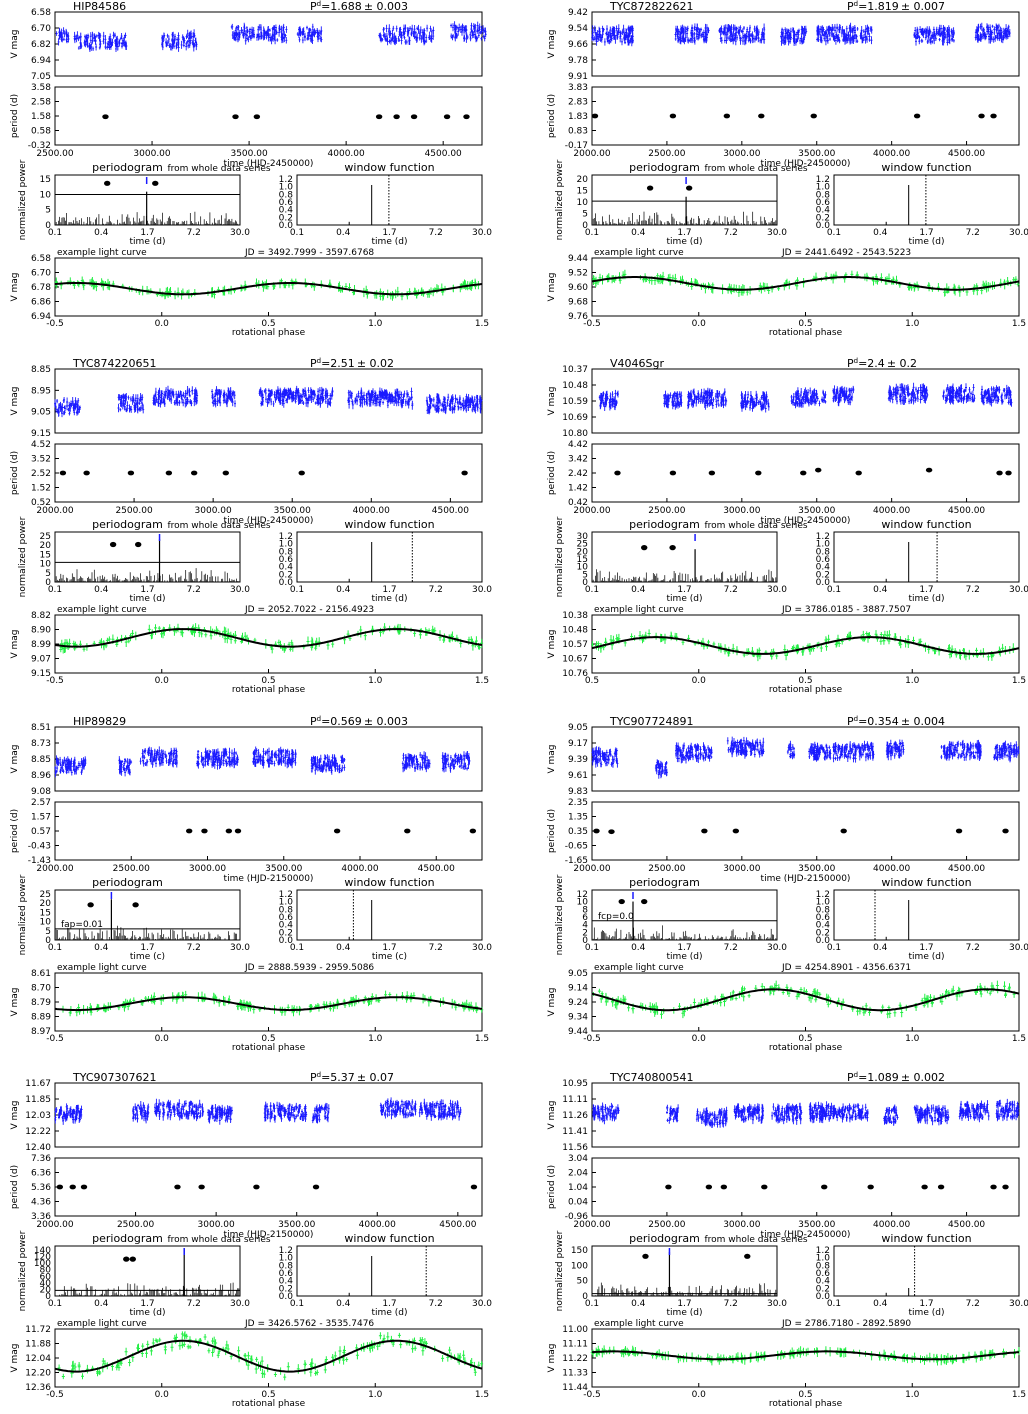 The width and height of the screenshot is (1028, 1414). I want to click on timeseries-ytick: 9.83, so click(578, 792).